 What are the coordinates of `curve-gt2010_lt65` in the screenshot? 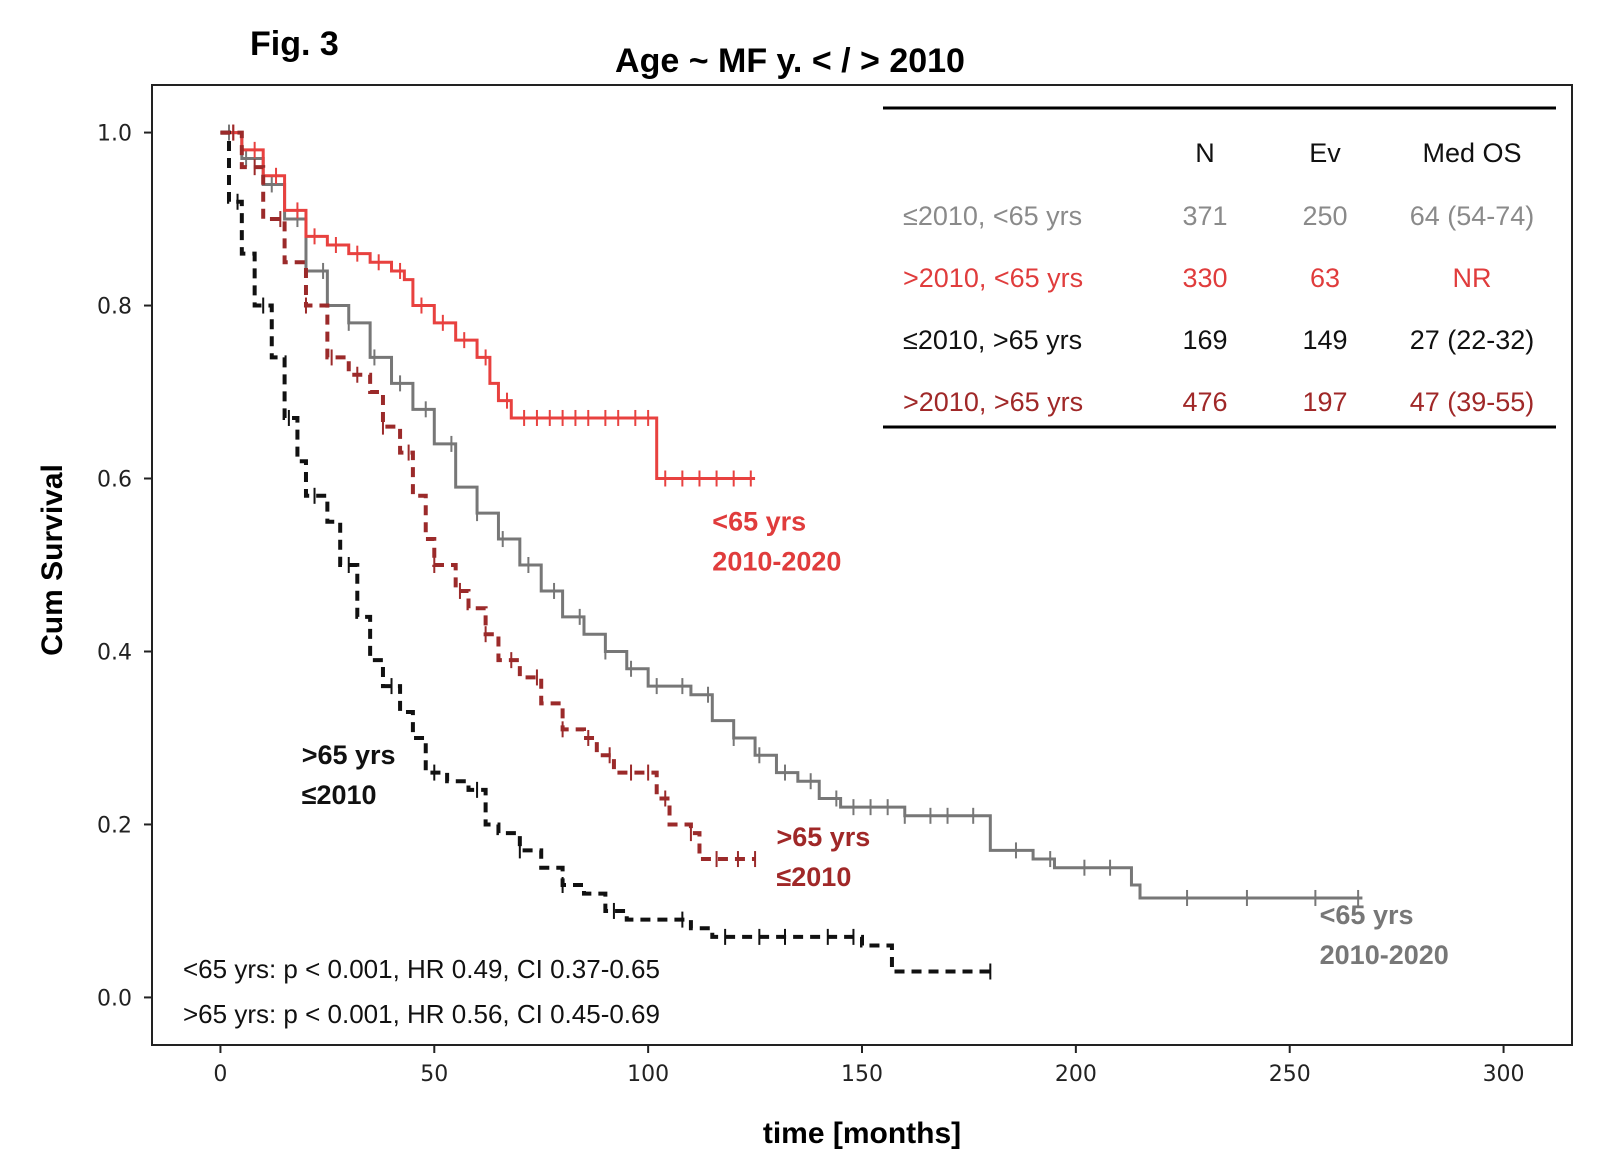 It's located at (488, 305).